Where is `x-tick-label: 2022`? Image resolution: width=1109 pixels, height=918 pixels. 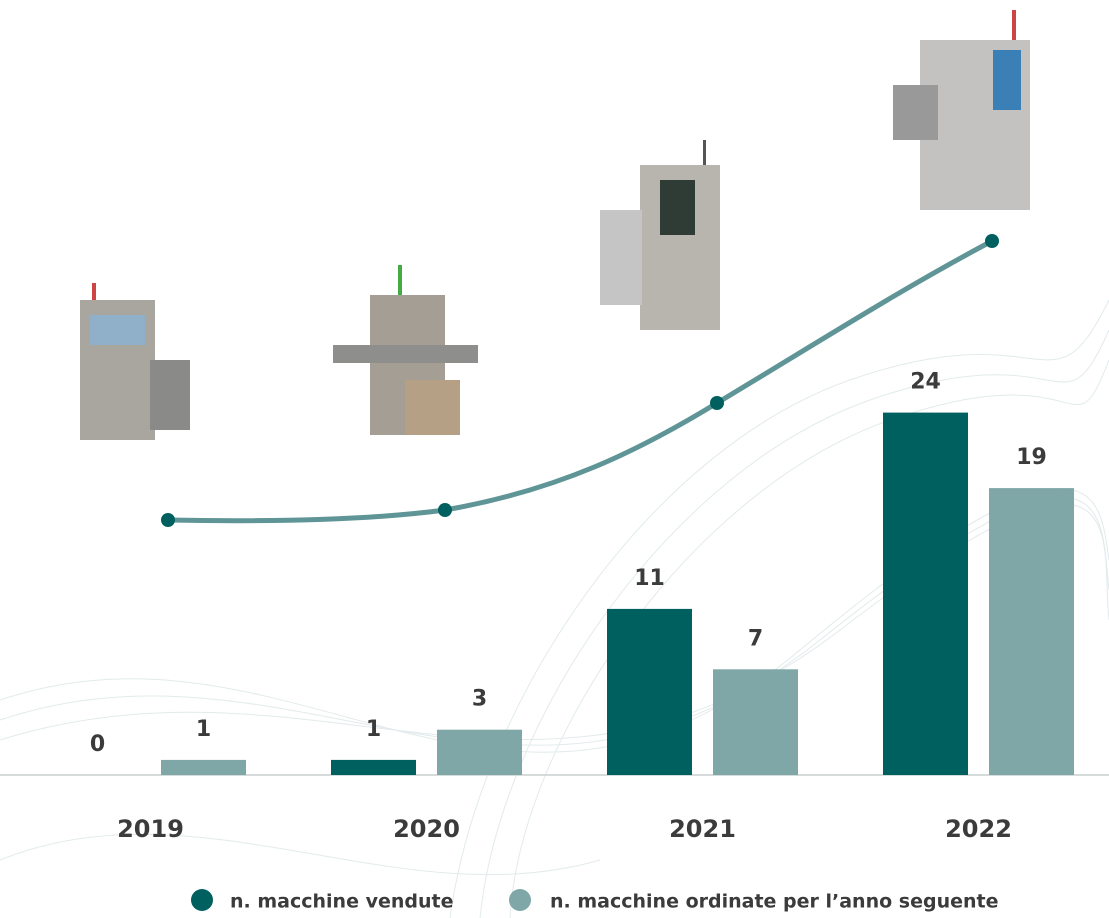
x-tick-label: 2022 is located at coordinates (978, 829).